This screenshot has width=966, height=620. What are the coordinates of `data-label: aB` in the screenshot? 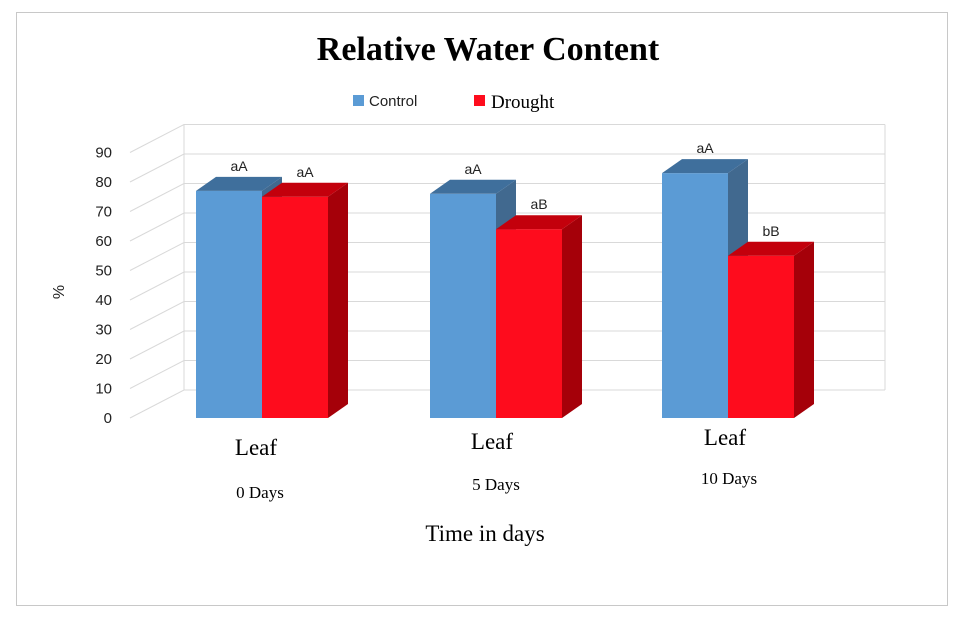 It's located at (538, 204).